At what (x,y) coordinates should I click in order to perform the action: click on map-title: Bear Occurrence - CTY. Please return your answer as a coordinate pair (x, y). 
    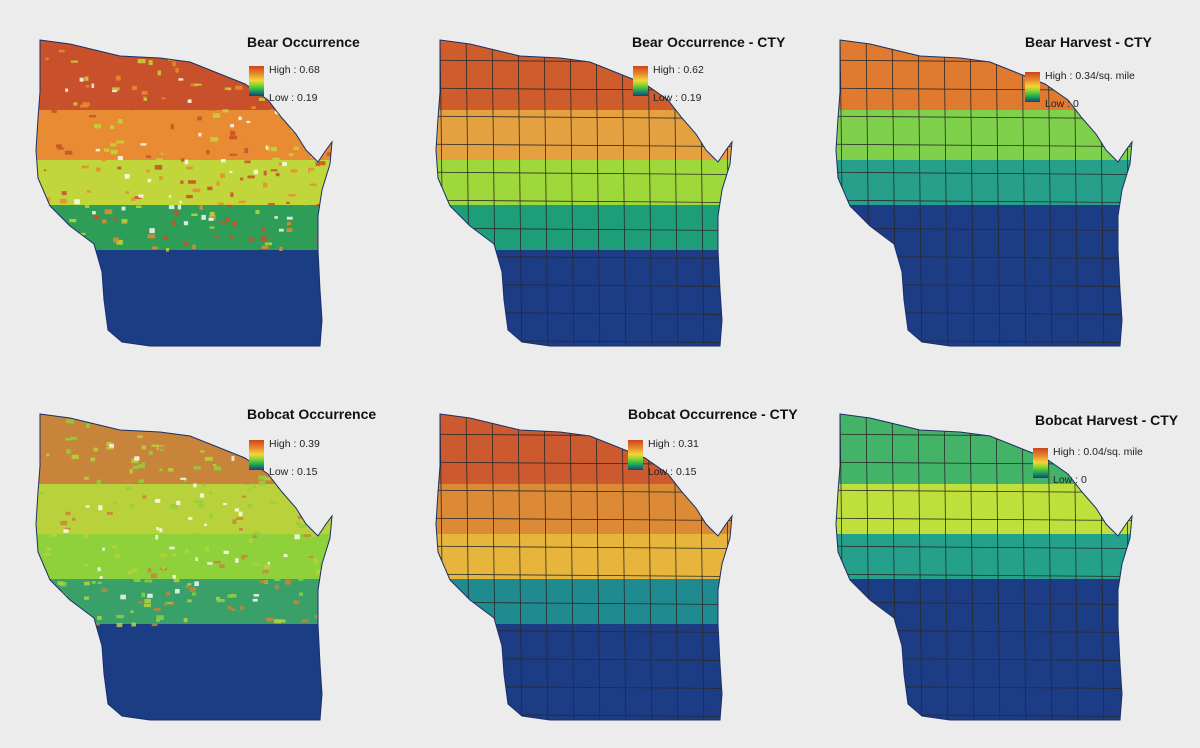
    Looking at the image, I should click on (708, 42).